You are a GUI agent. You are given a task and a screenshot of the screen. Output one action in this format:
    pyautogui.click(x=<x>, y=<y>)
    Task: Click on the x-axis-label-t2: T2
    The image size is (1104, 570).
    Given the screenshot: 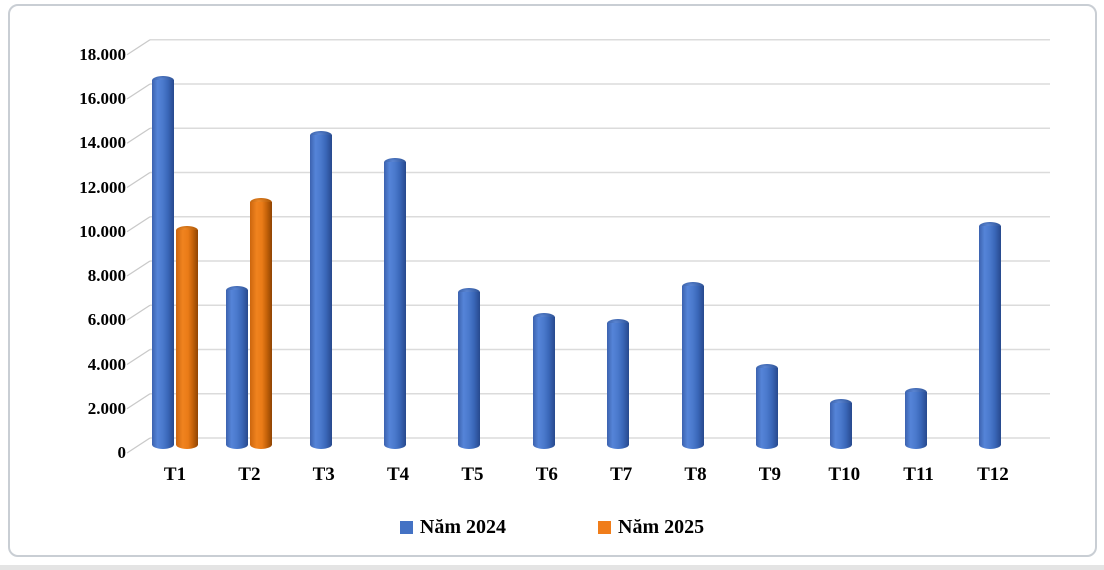 What is the action you would take?
    pyautogui.click(x=249, y=474)
    